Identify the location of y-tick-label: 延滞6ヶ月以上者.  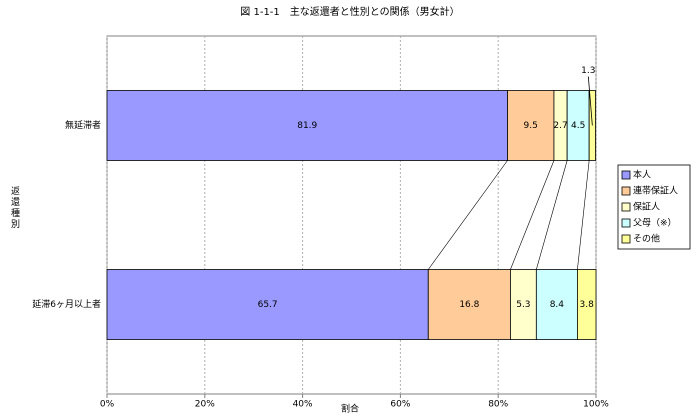
(66, 304).